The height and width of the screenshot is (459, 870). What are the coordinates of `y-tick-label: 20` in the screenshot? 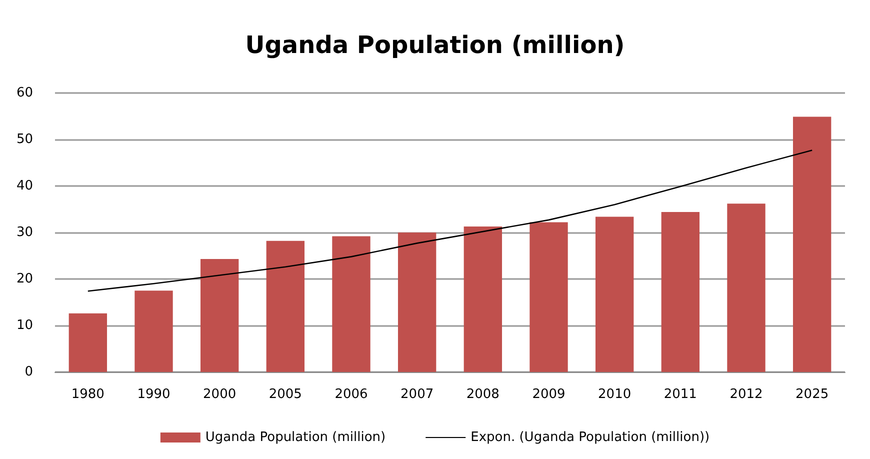 It's located at (24, 279).